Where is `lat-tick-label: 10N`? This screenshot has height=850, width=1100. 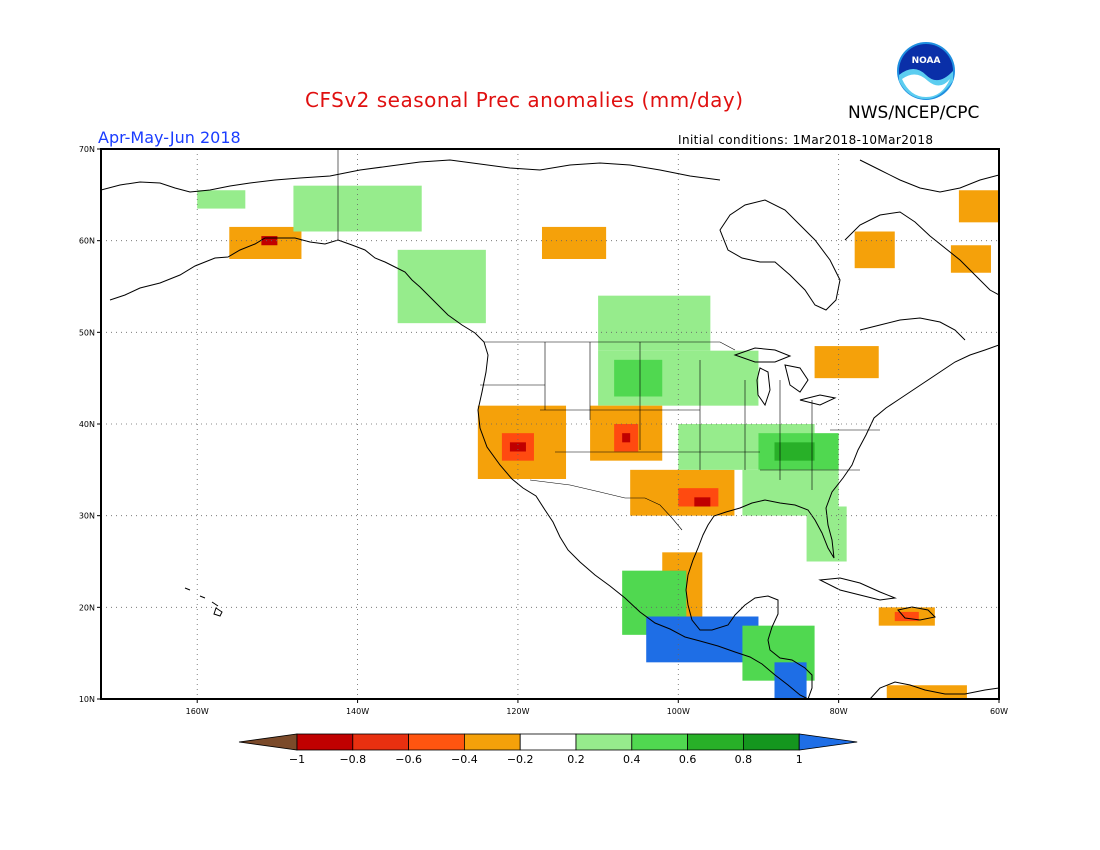
lat-tick-label: 10N is located at coordinates (87, 699).